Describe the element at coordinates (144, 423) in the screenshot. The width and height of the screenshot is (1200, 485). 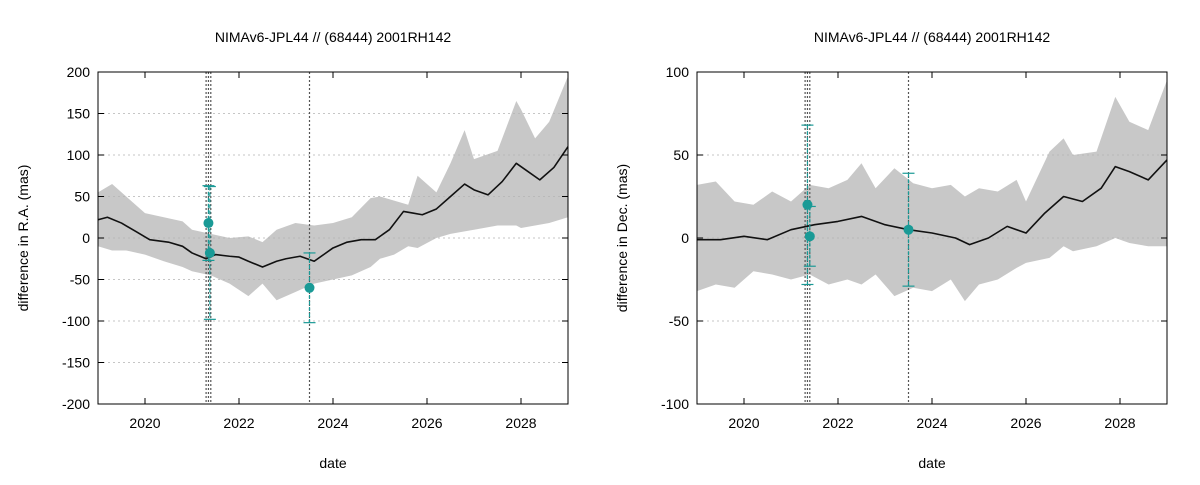
I see `ra-x-tick-label: 2020` at that location.